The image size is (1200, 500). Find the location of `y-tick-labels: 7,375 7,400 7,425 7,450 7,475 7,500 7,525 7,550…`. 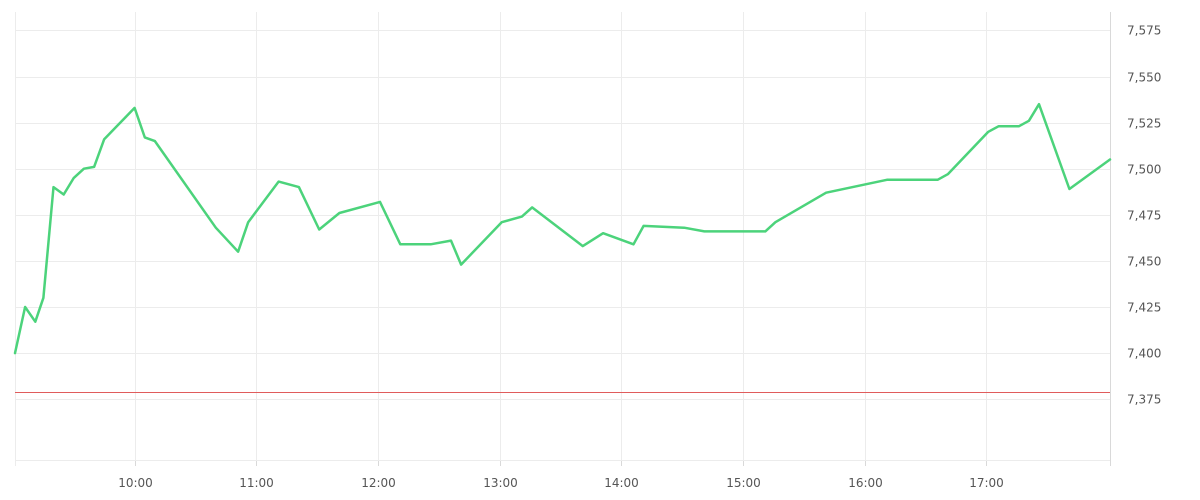

y-tick-labels: 7,375 7,400 7,425 7,450 7,475 7,500 7,525 7,550… is located at coordinates (1144, 215).